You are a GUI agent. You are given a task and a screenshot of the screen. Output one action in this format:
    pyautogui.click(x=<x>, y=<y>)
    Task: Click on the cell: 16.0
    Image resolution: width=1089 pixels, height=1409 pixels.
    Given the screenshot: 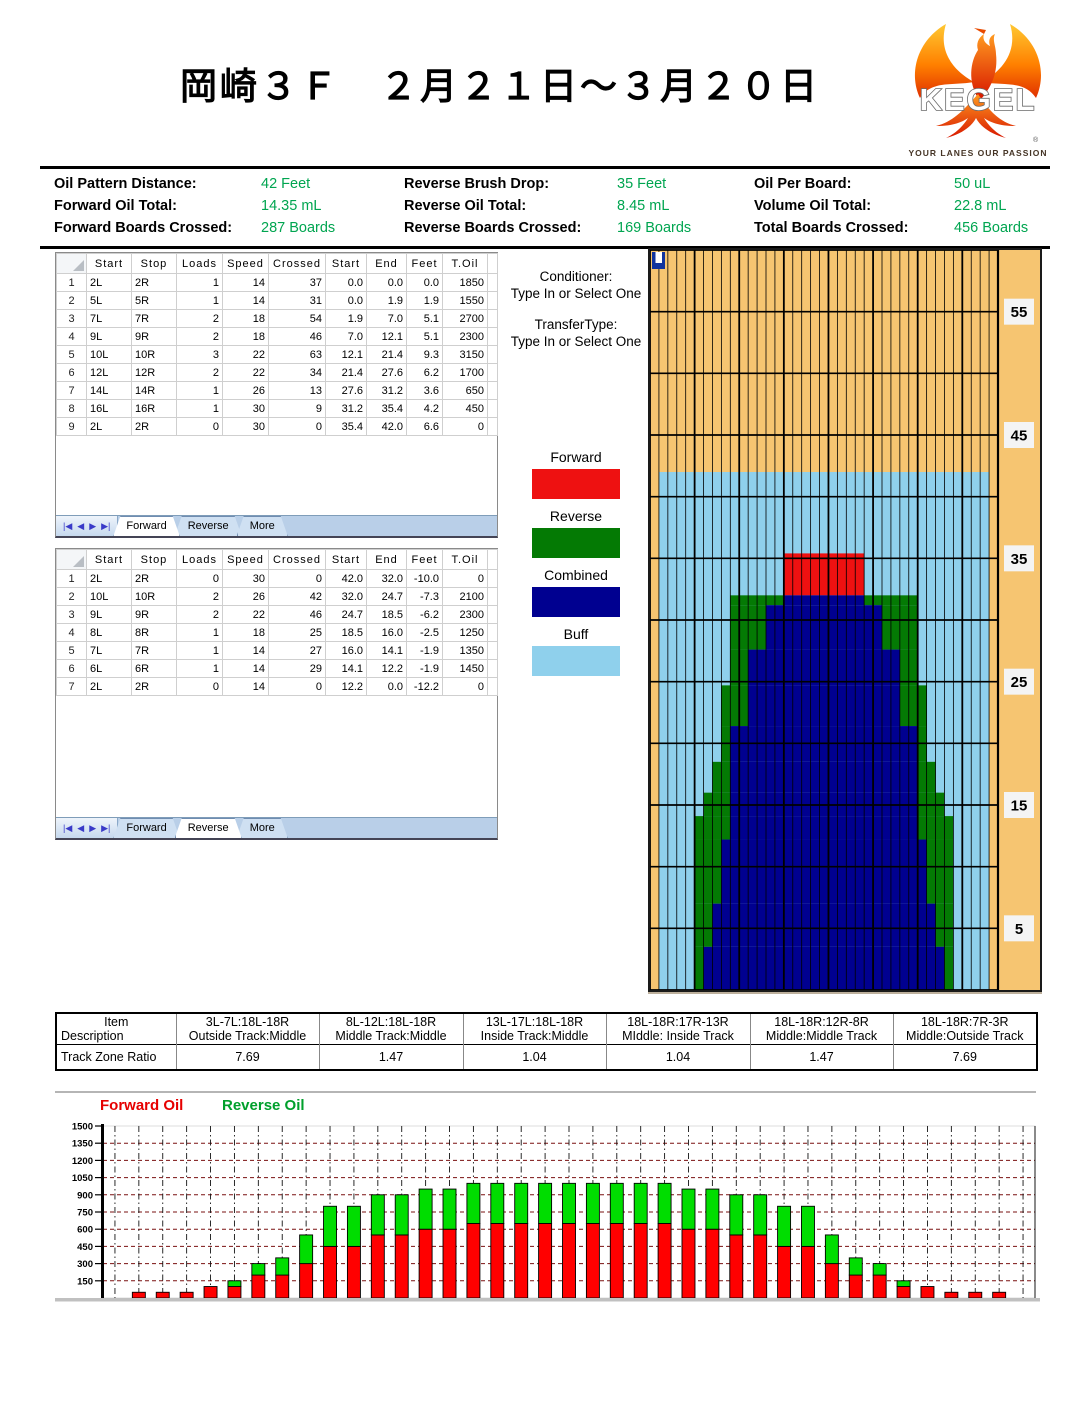 What is the action you would take?
    pyautogui.click(x=346, y=650)
    